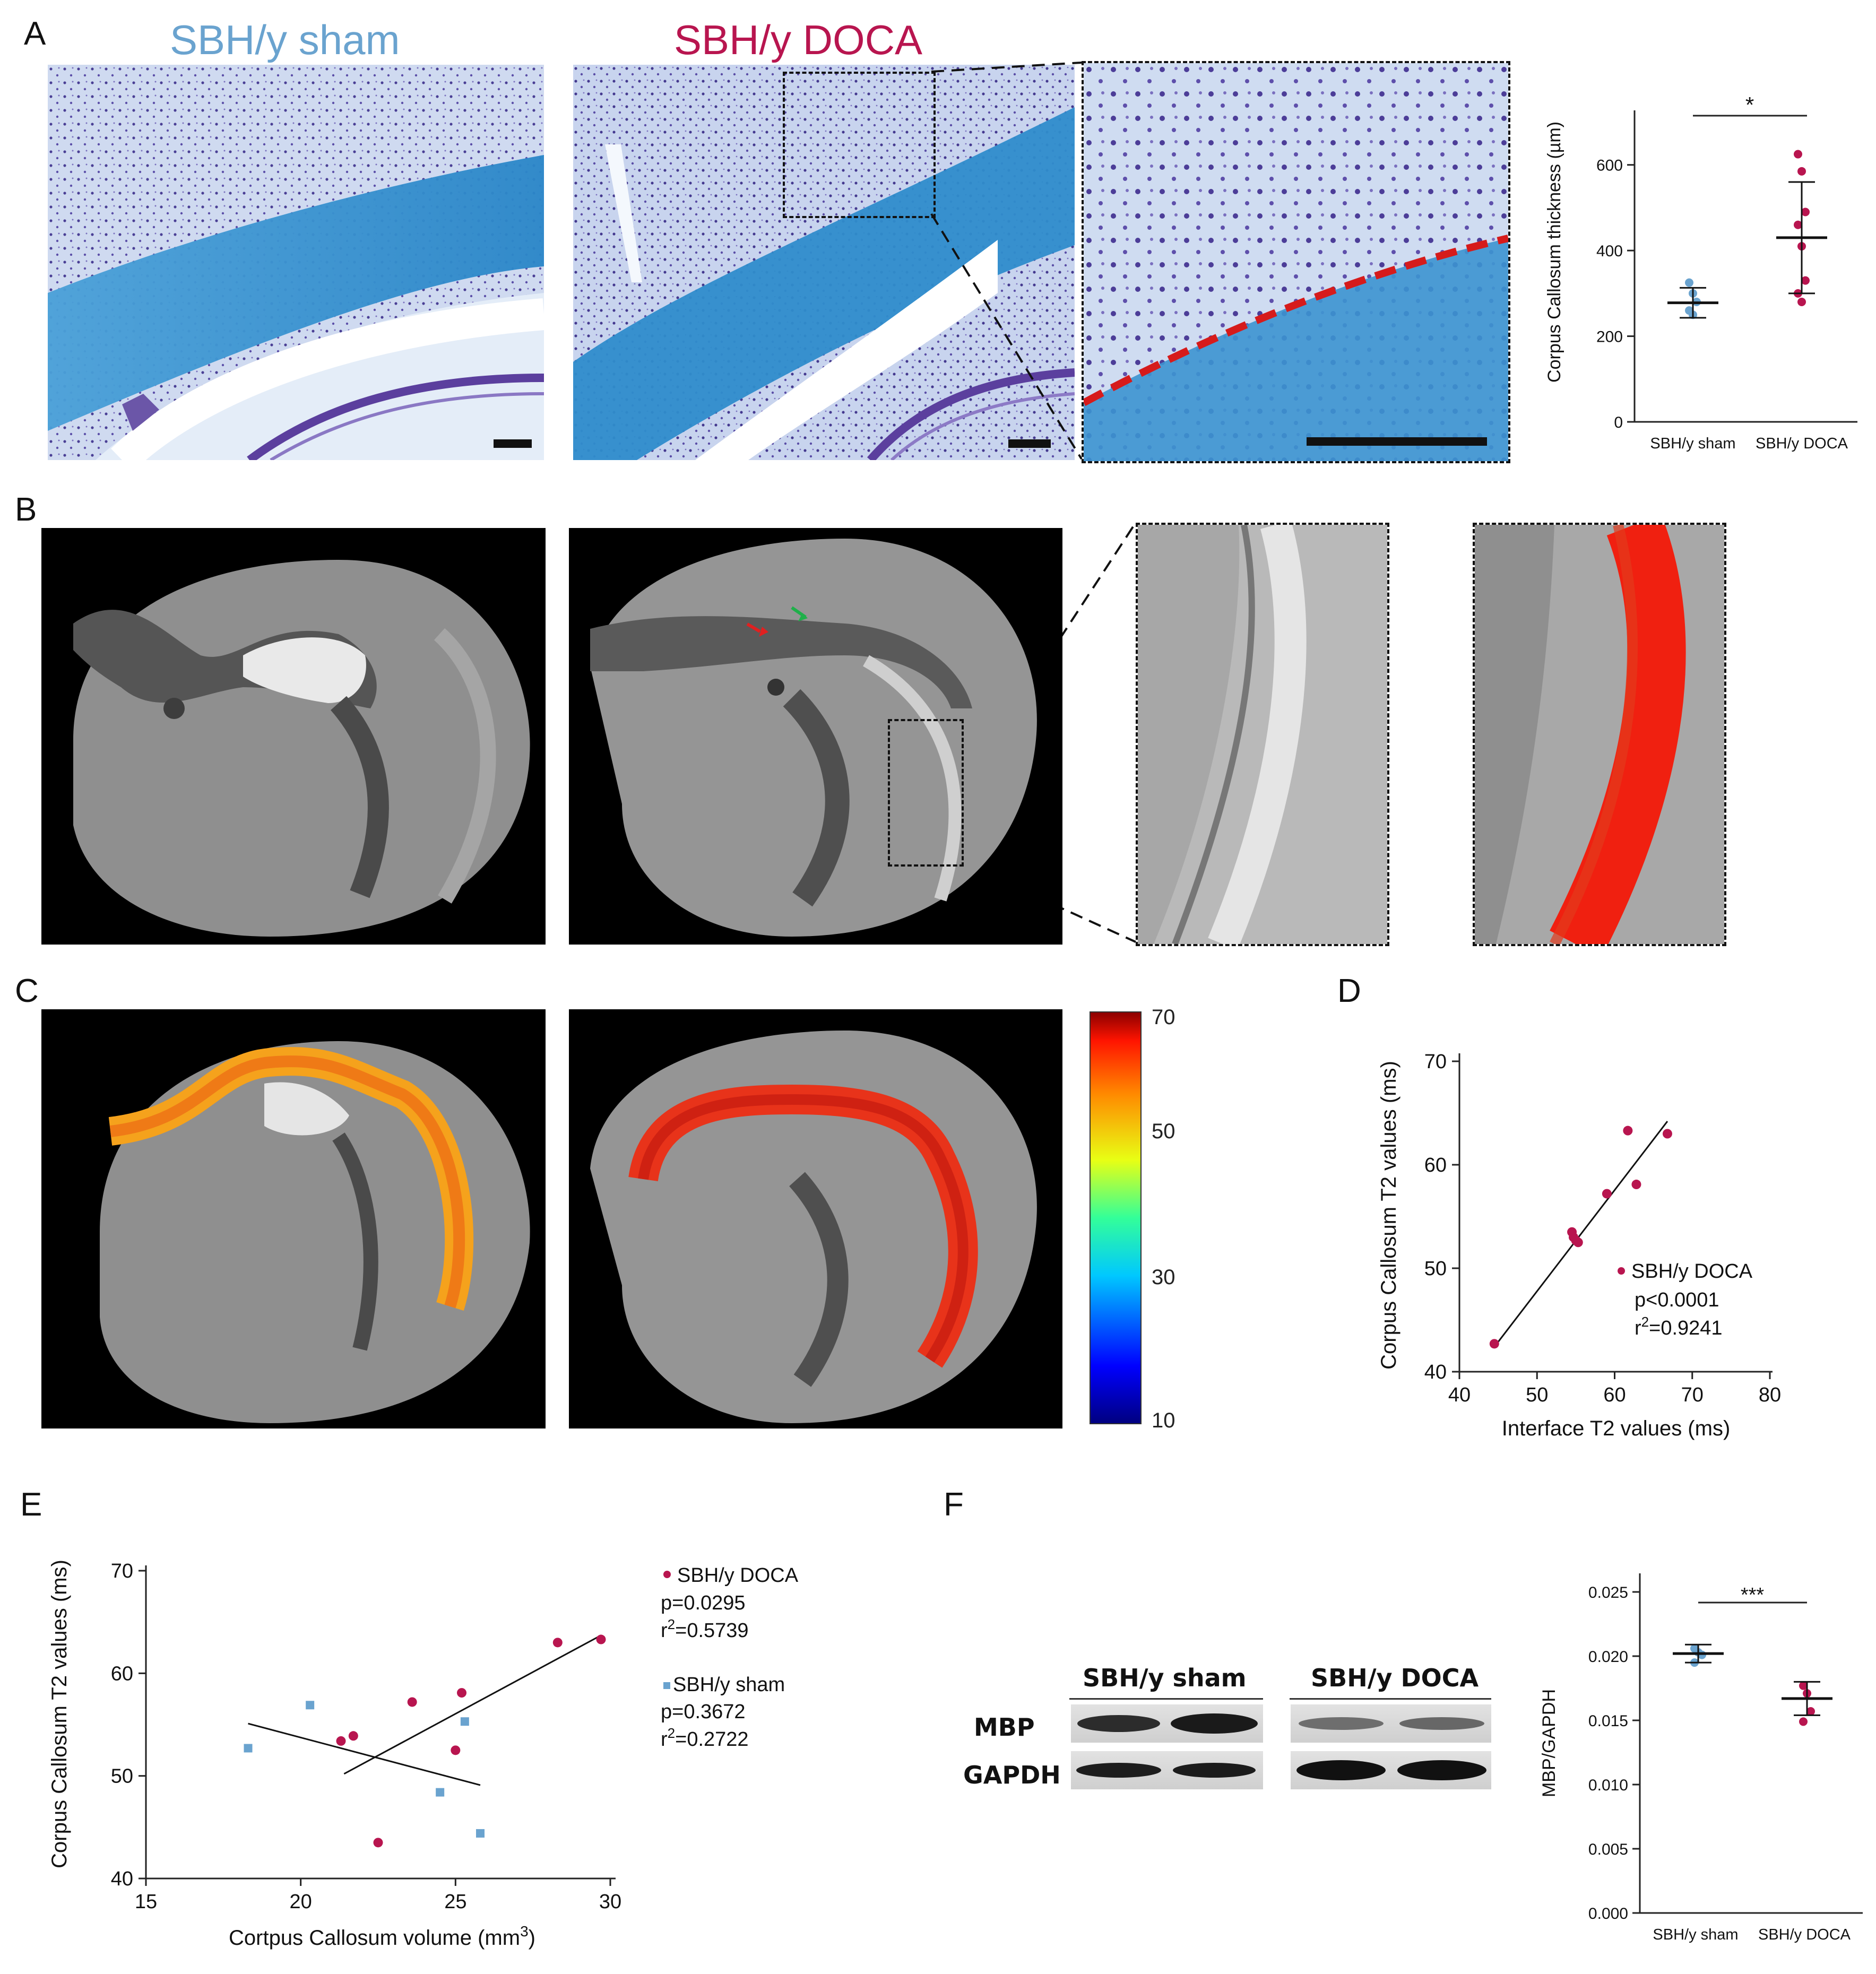 This screenshot has width=1876, height=1974. I want to click on f-ytick-label: 0.015, so click(1608, 1721).